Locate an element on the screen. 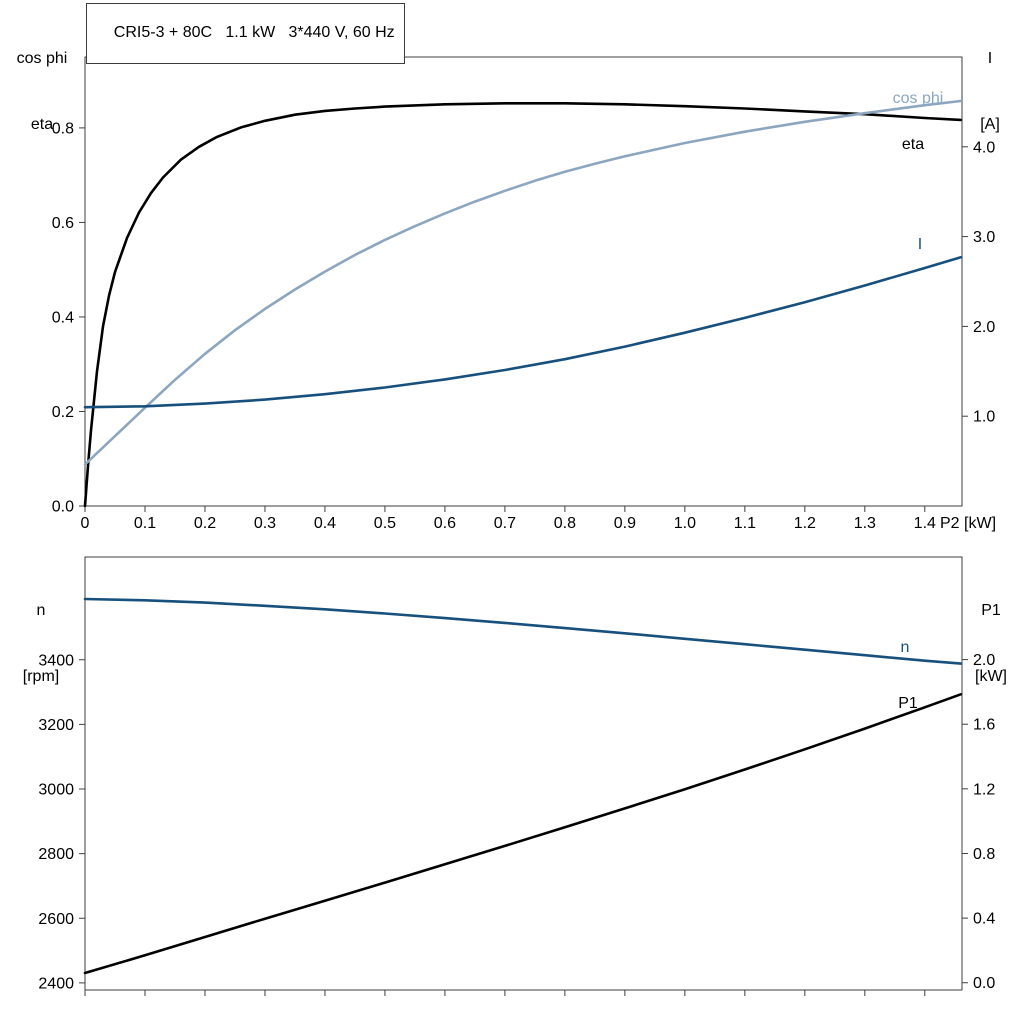 This screenshot has width=1024, height=1024. svg-text: 2800 is located at coordinates (56, 854).